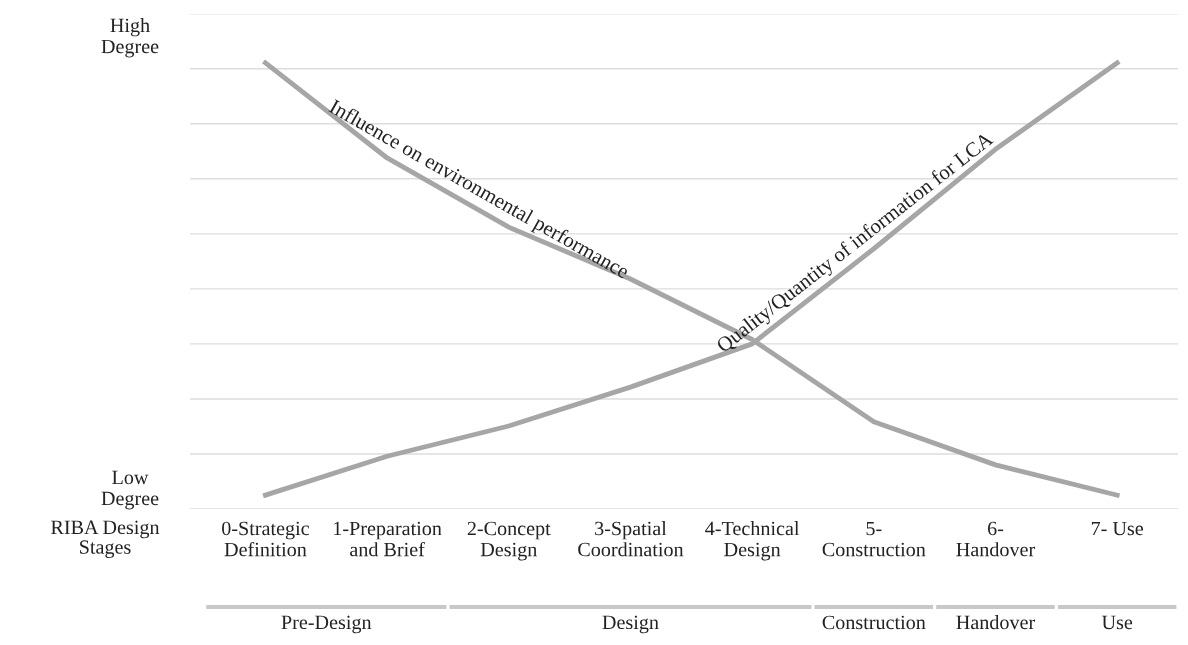 The image size is (1188, 645). Describe the element at coordinates (874, 539) in the screenshot. I see `x-tick-label: 5- Construction` at that location.